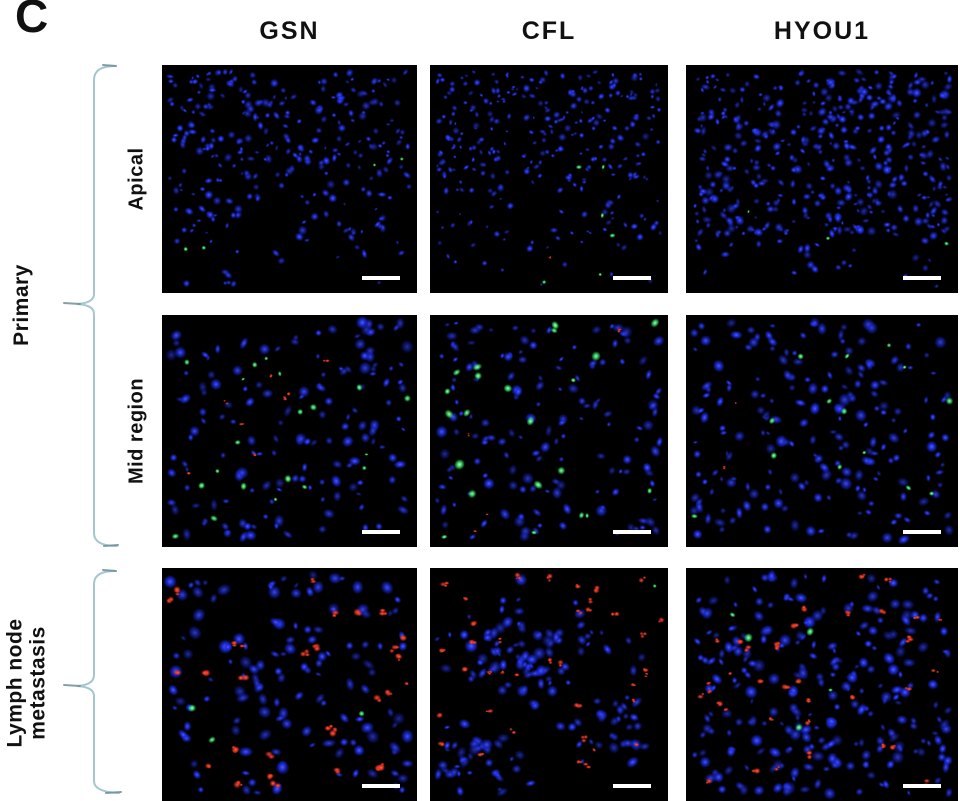 The height and width of the screenshot is (801, 960). Describe the element at coordinates (98, 682) in the screenshot. I see `lymph-node-bracket` at that location.